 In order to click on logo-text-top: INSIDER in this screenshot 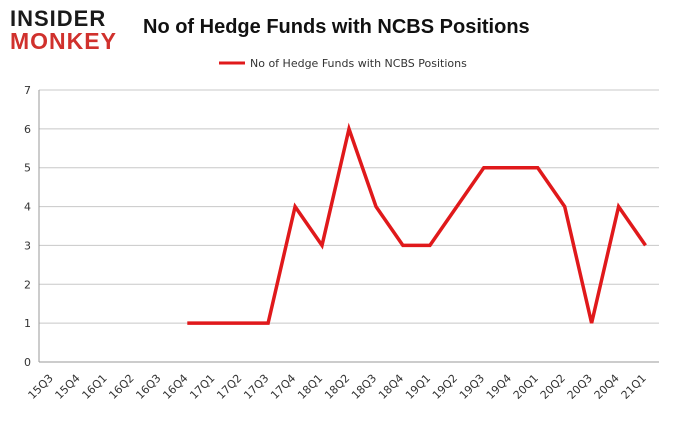, I will do `click(58, 18)`.